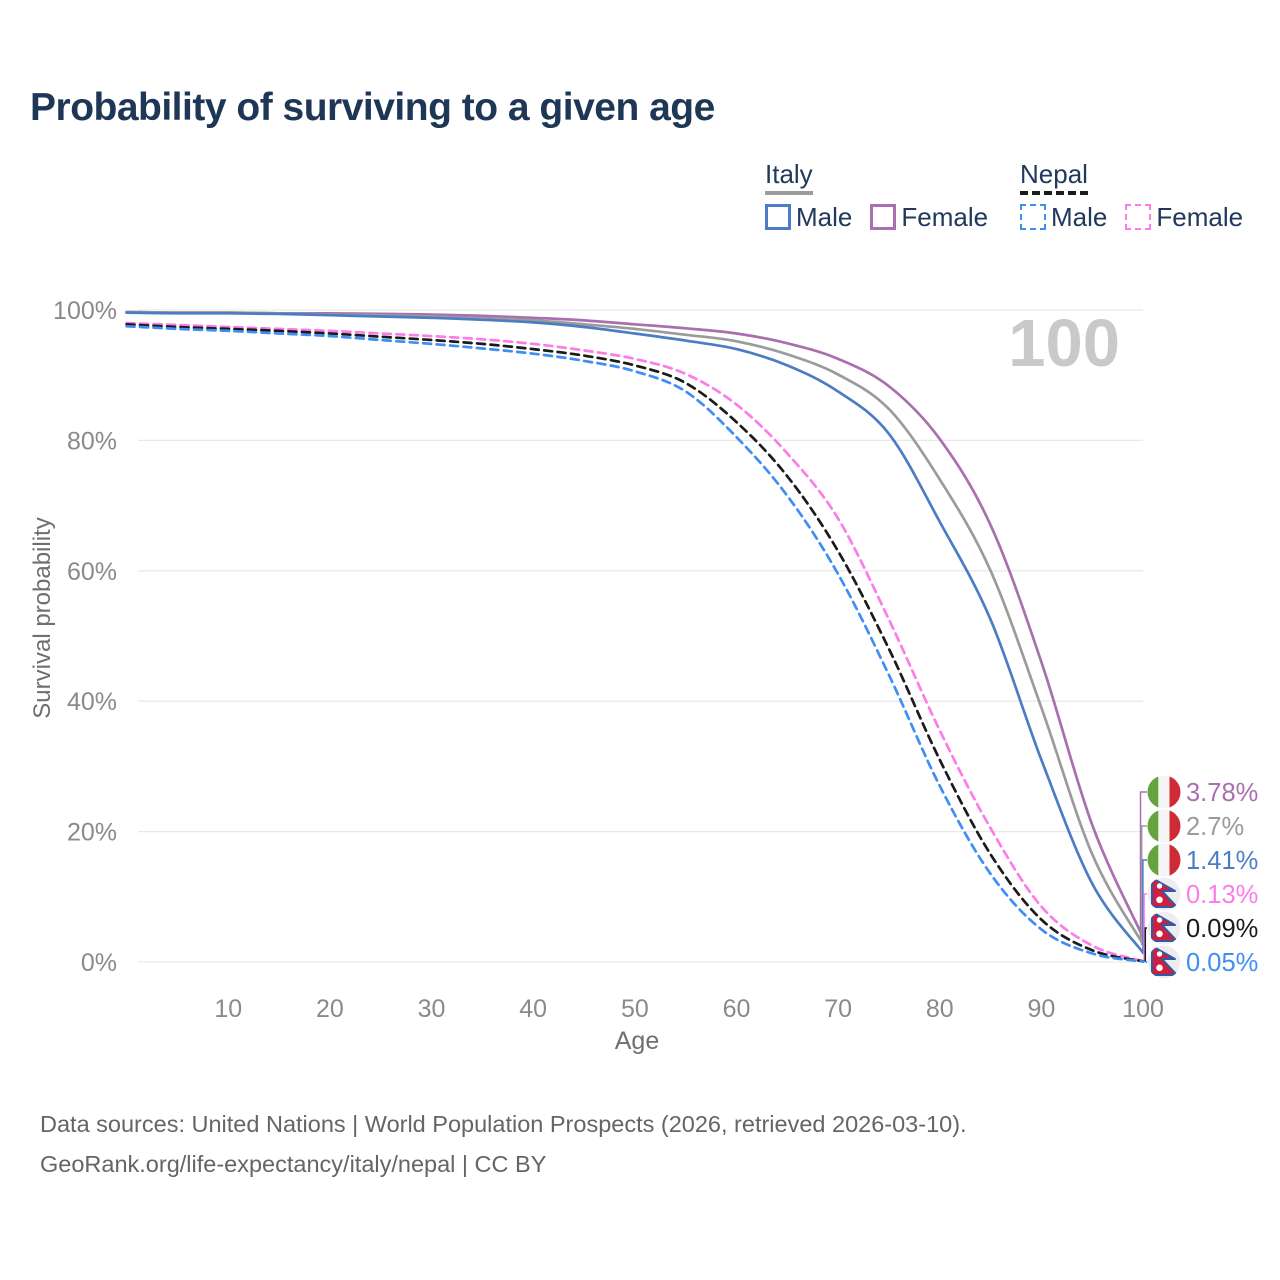 The height and width of the screenshot is (1280, 1280). What do you see at coordinates (885, 195) in the screenshot?
I see `legend-group-italy: Italy Male Female` at bounding box center [885, 195].